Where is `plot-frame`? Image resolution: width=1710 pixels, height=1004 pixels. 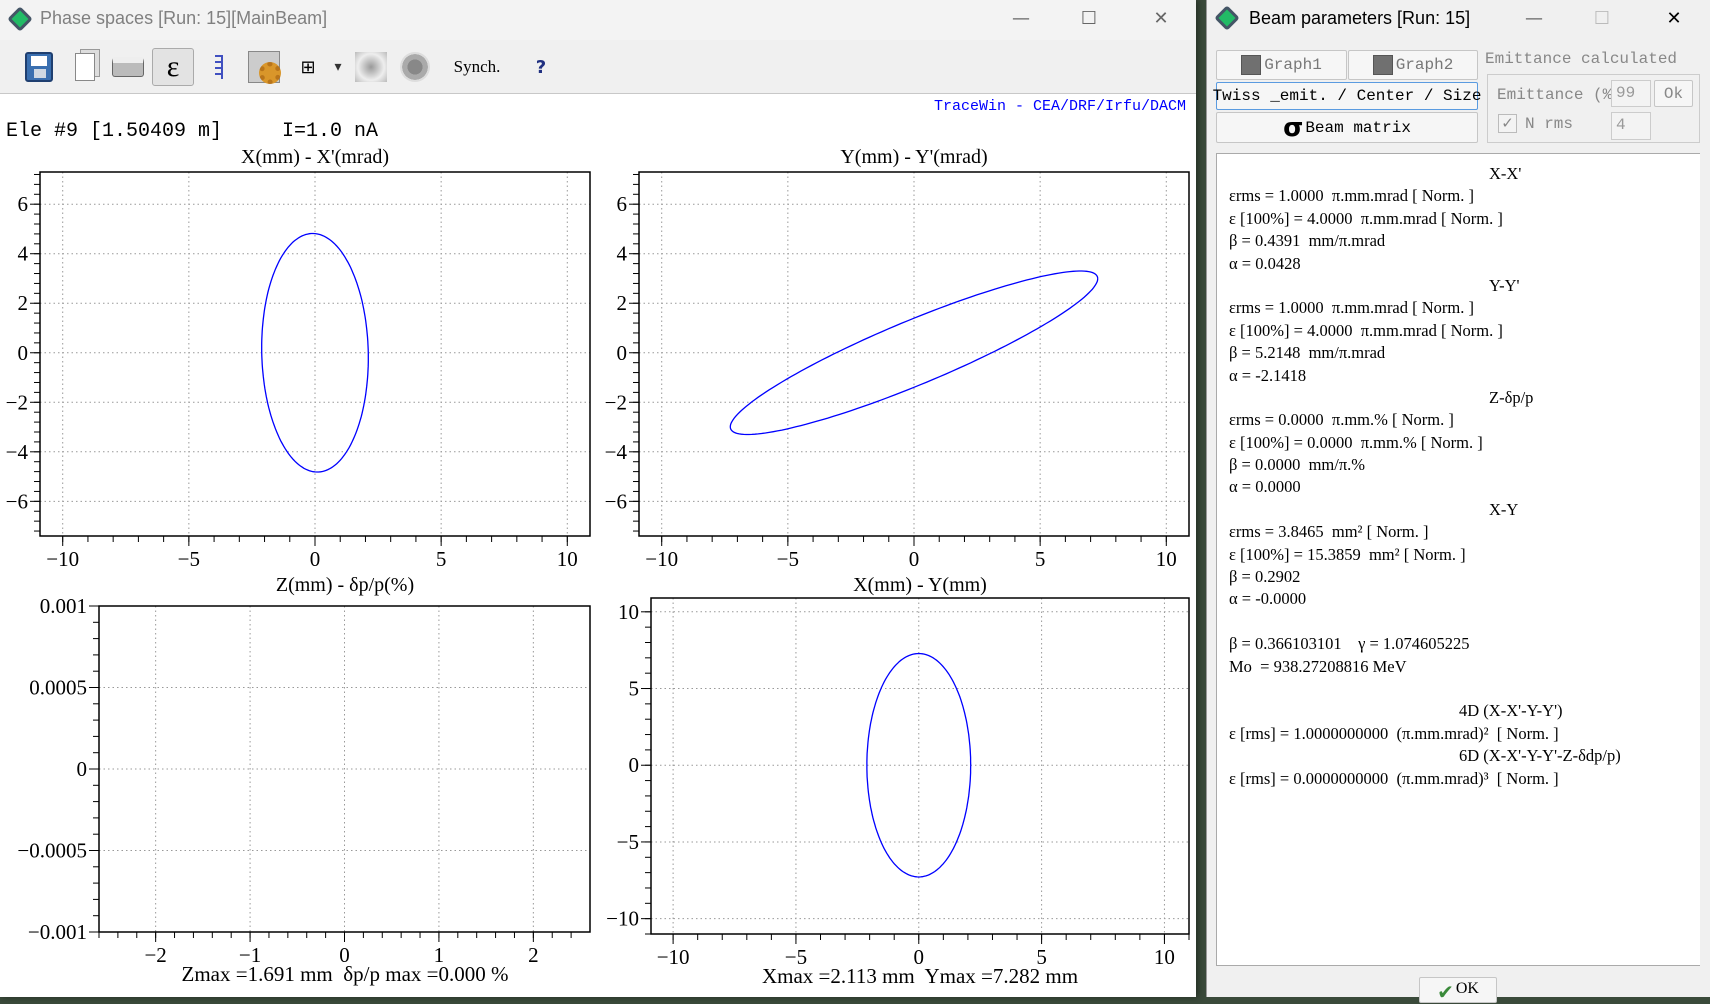
plot-frame is located at coordinates (315, 354).